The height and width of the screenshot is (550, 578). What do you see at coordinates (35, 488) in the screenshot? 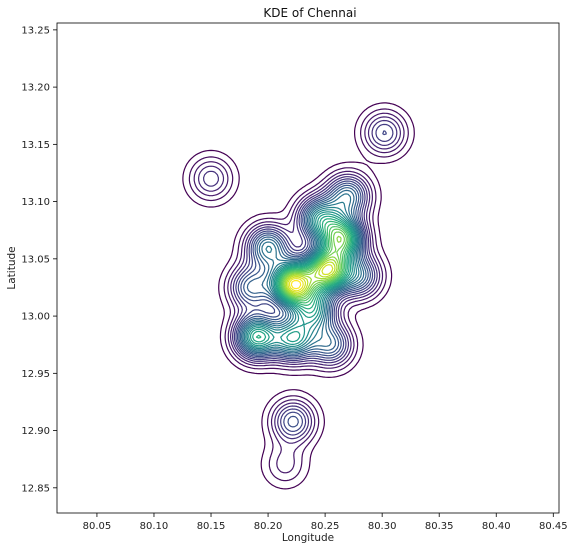
I see `y-tick-label: 12.85` at bounding box center [35, 488].